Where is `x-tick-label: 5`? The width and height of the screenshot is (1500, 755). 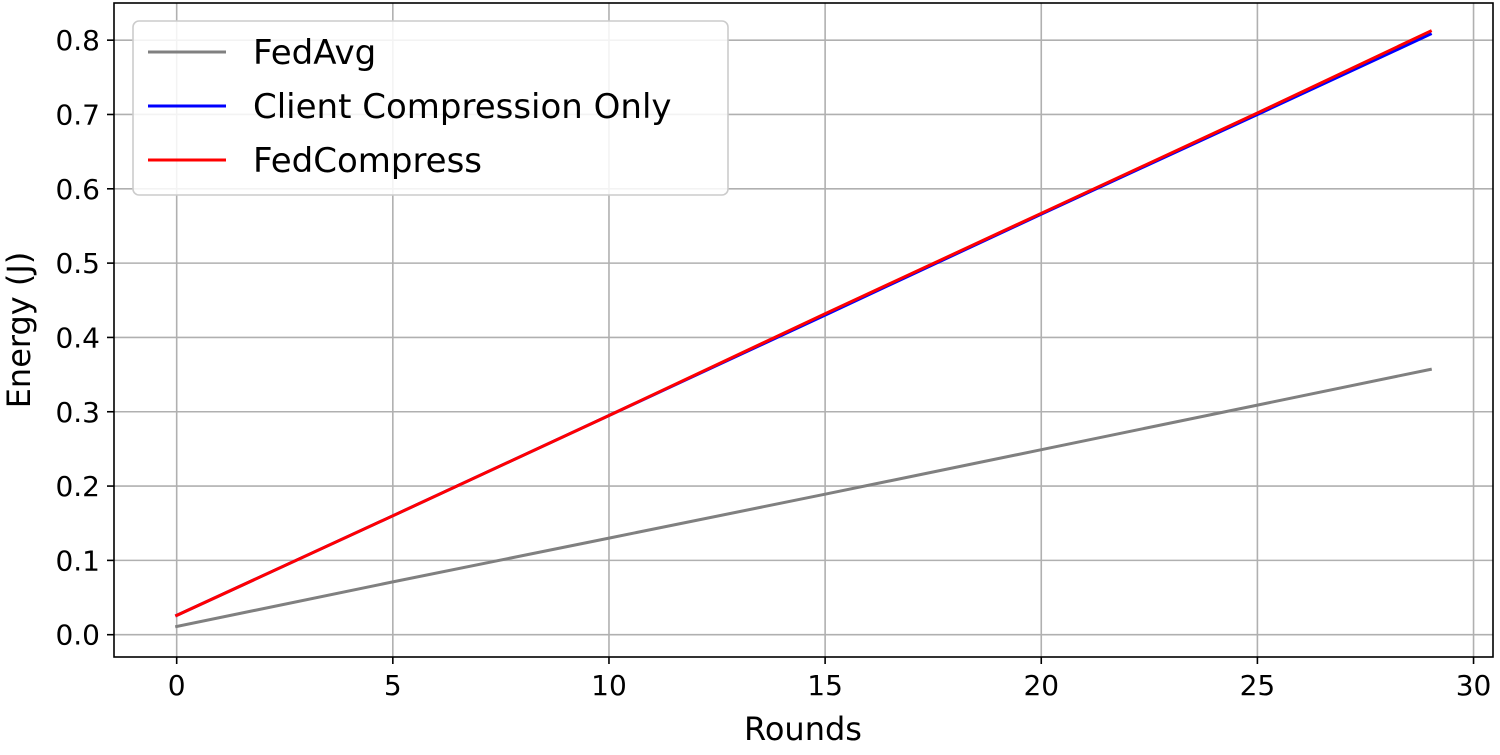 x-tick-label: 5 is located at coordinates (393, 685).